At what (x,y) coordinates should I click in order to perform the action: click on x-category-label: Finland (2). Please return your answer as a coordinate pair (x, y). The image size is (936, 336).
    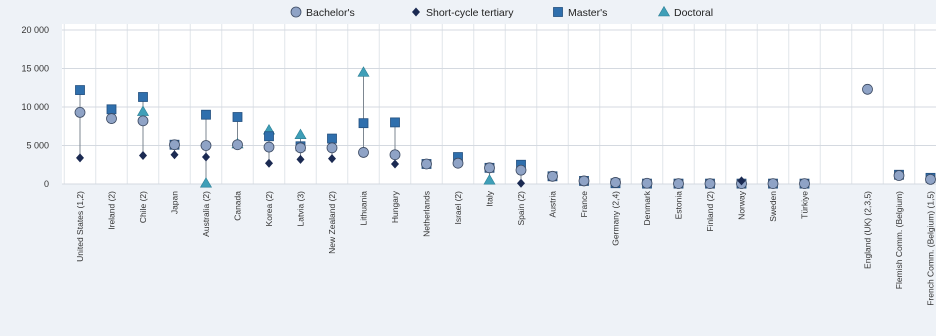
    Looking at the image, I should click on (710, 211).